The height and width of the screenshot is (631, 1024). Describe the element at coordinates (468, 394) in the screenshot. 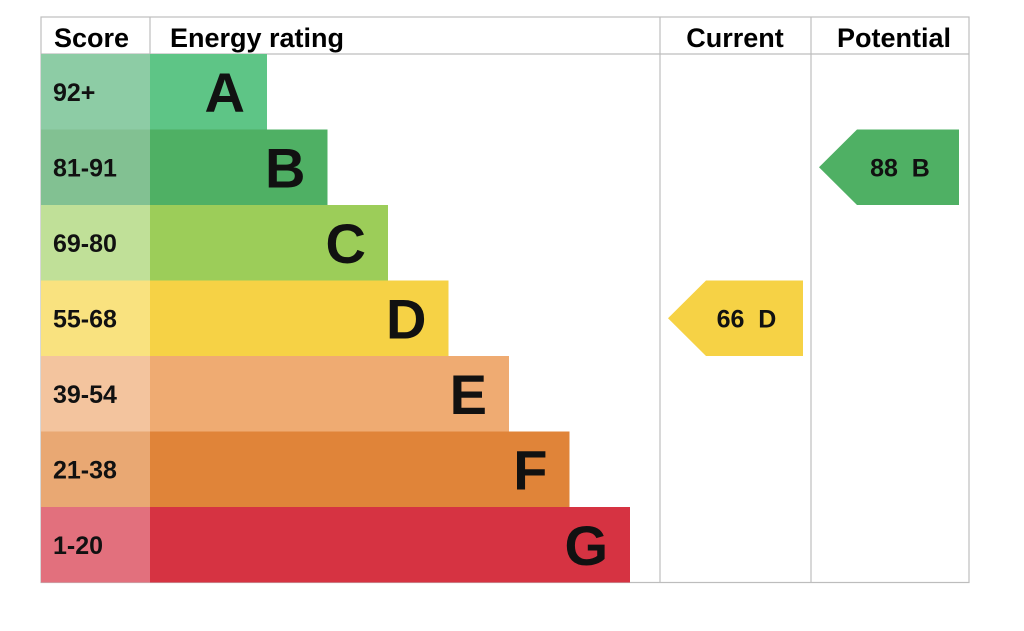

I see `rating-letter-e: E` at that location.